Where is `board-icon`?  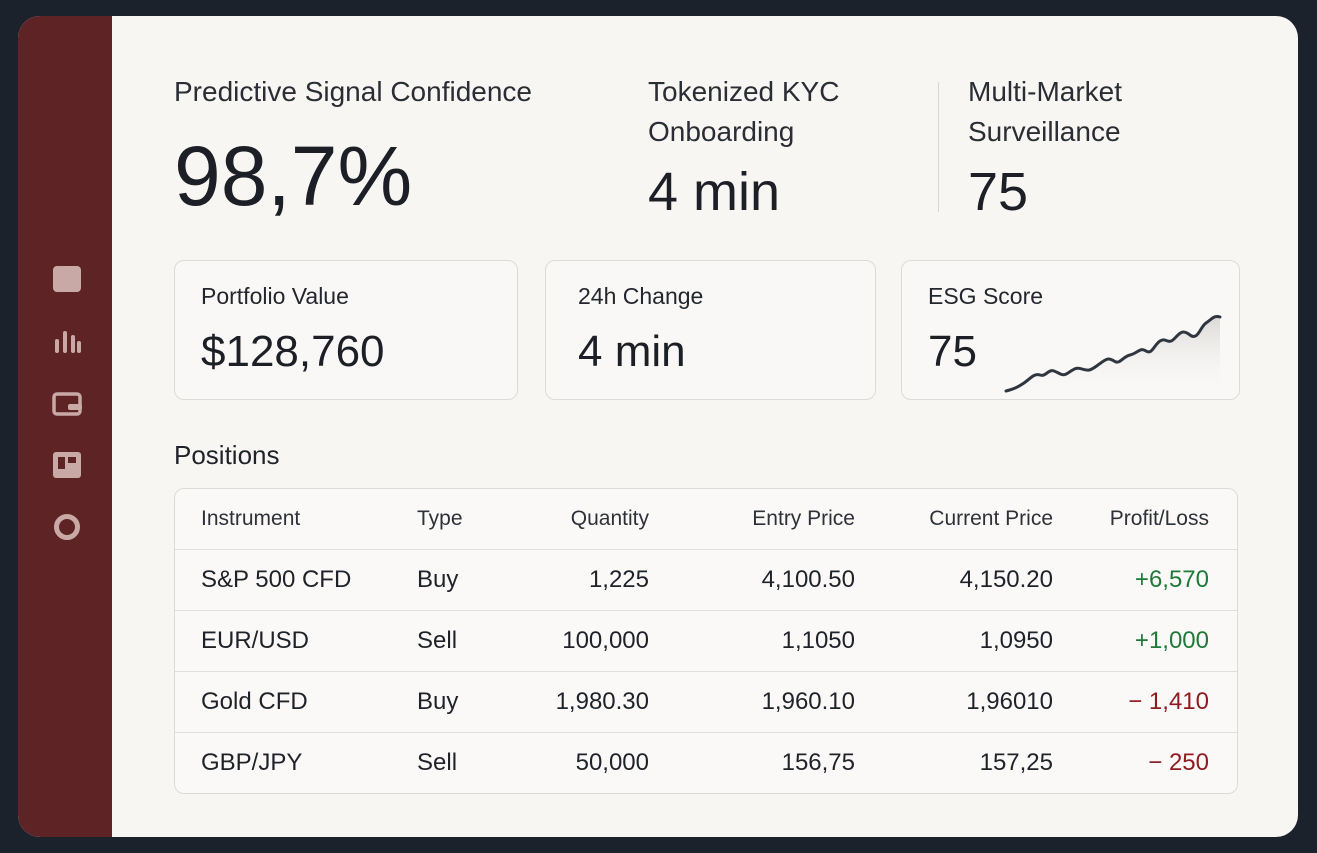 board-icon is located at coordinates (67, 465).